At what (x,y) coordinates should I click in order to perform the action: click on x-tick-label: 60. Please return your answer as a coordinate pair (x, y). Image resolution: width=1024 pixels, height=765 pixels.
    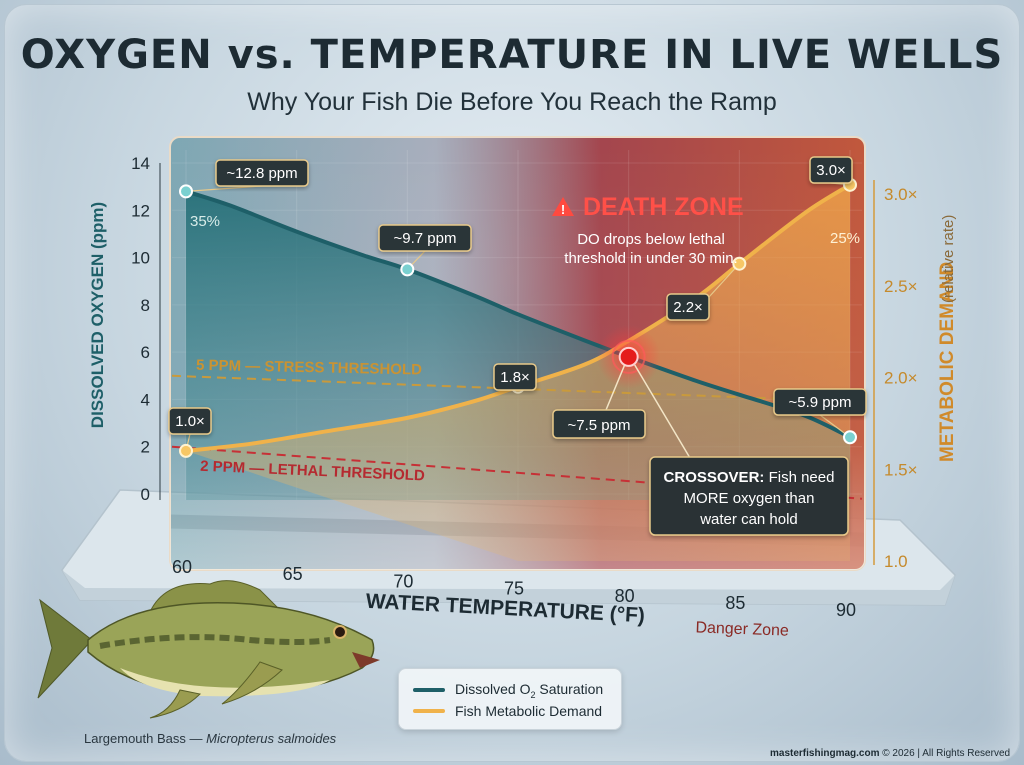
    Looking at the image, I should click on (182, 567).